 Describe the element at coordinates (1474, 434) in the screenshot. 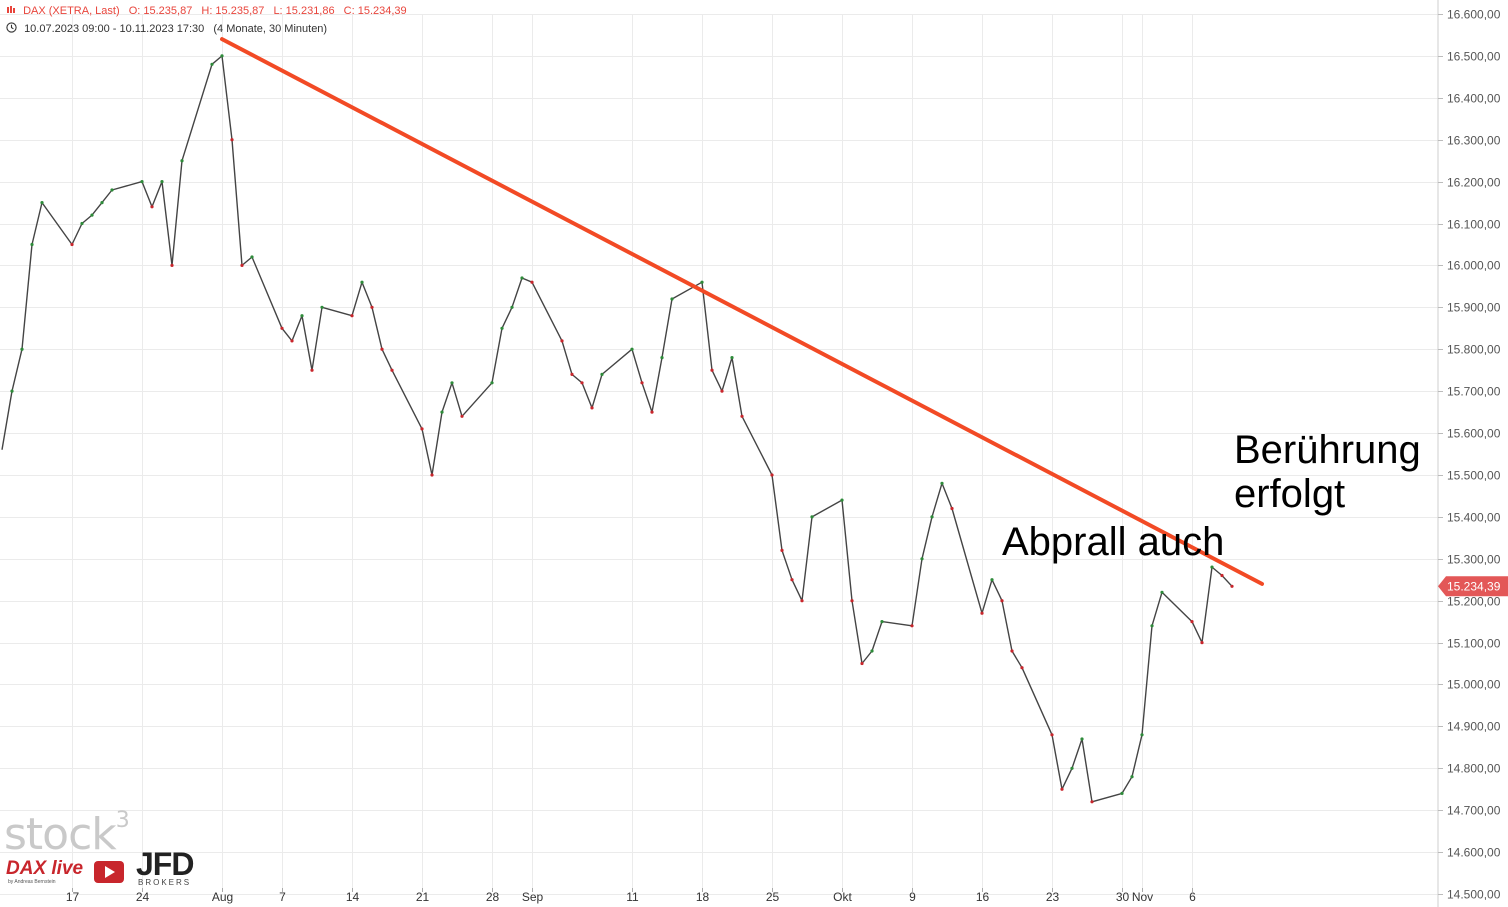

I see `y-tick-label: 15.600,00` at that location.